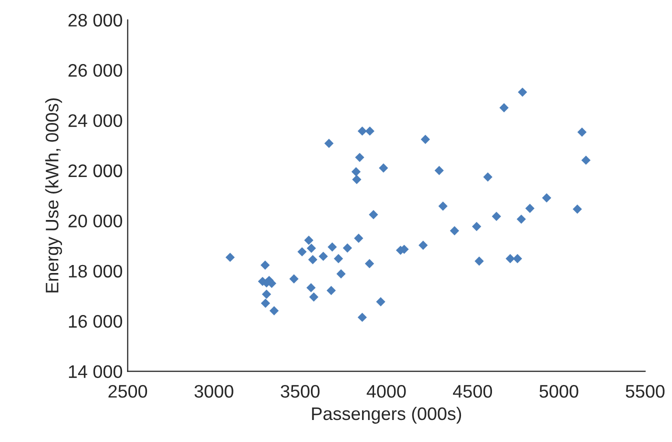 This screenshot has width=672, height=442. Describe the element at coordinates (559, 391) in the screenshot. I see `x-tick-label: 5000` at that location.